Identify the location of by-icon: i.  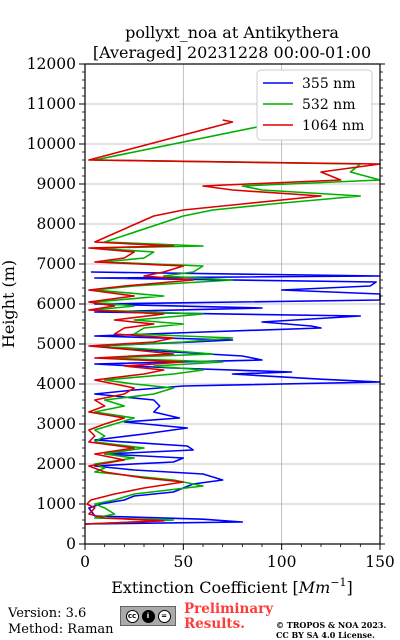
(148, 616).